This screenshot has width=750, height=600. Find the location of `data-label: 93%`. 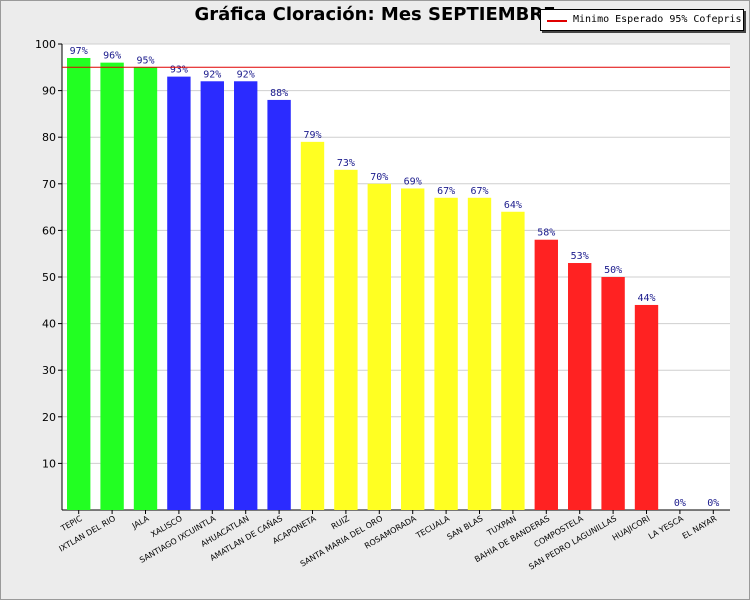

data-label: 93% is located at coordinates (179, 70).